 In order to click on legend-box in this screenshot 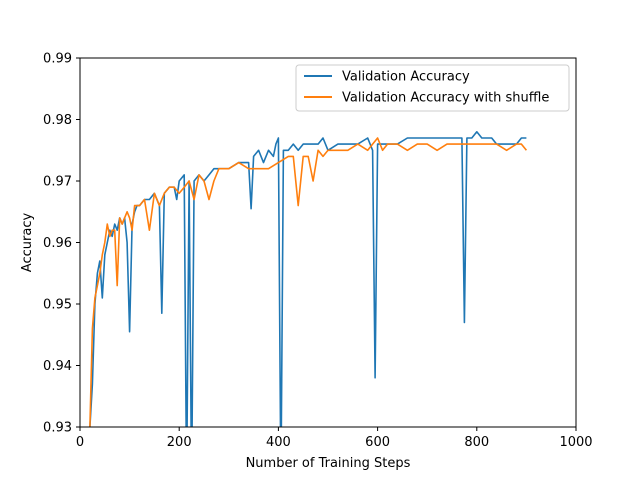, I will do `click(432, 88)`.